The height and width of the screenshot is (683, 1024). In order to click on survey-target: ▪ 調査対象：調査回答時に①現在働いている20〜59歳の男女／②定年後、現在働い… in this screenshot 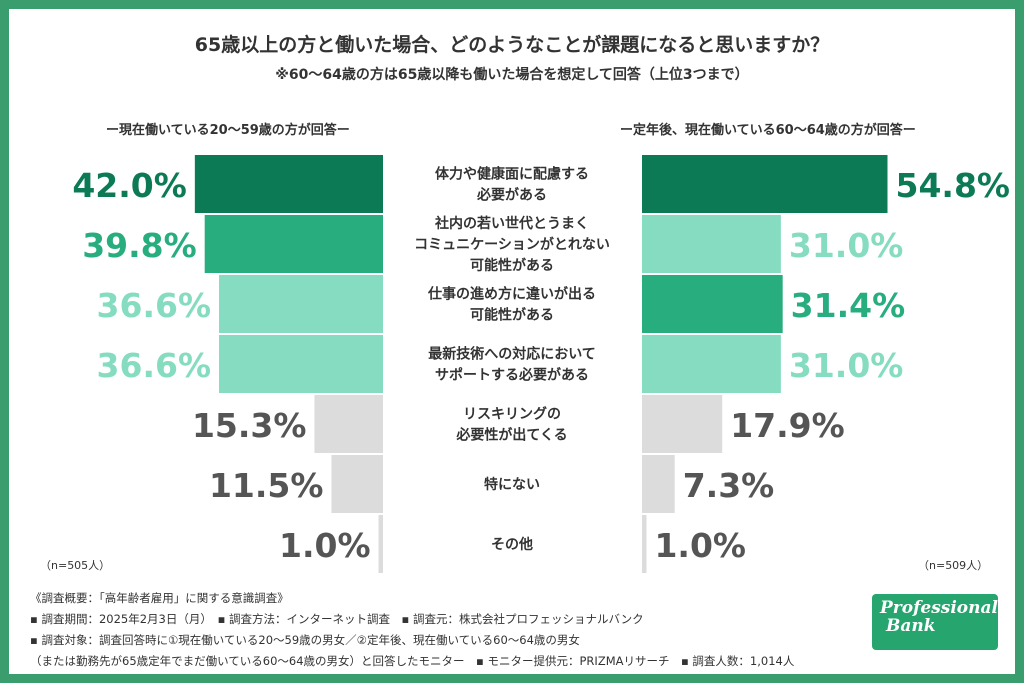, I will do `click(305, 640)`.